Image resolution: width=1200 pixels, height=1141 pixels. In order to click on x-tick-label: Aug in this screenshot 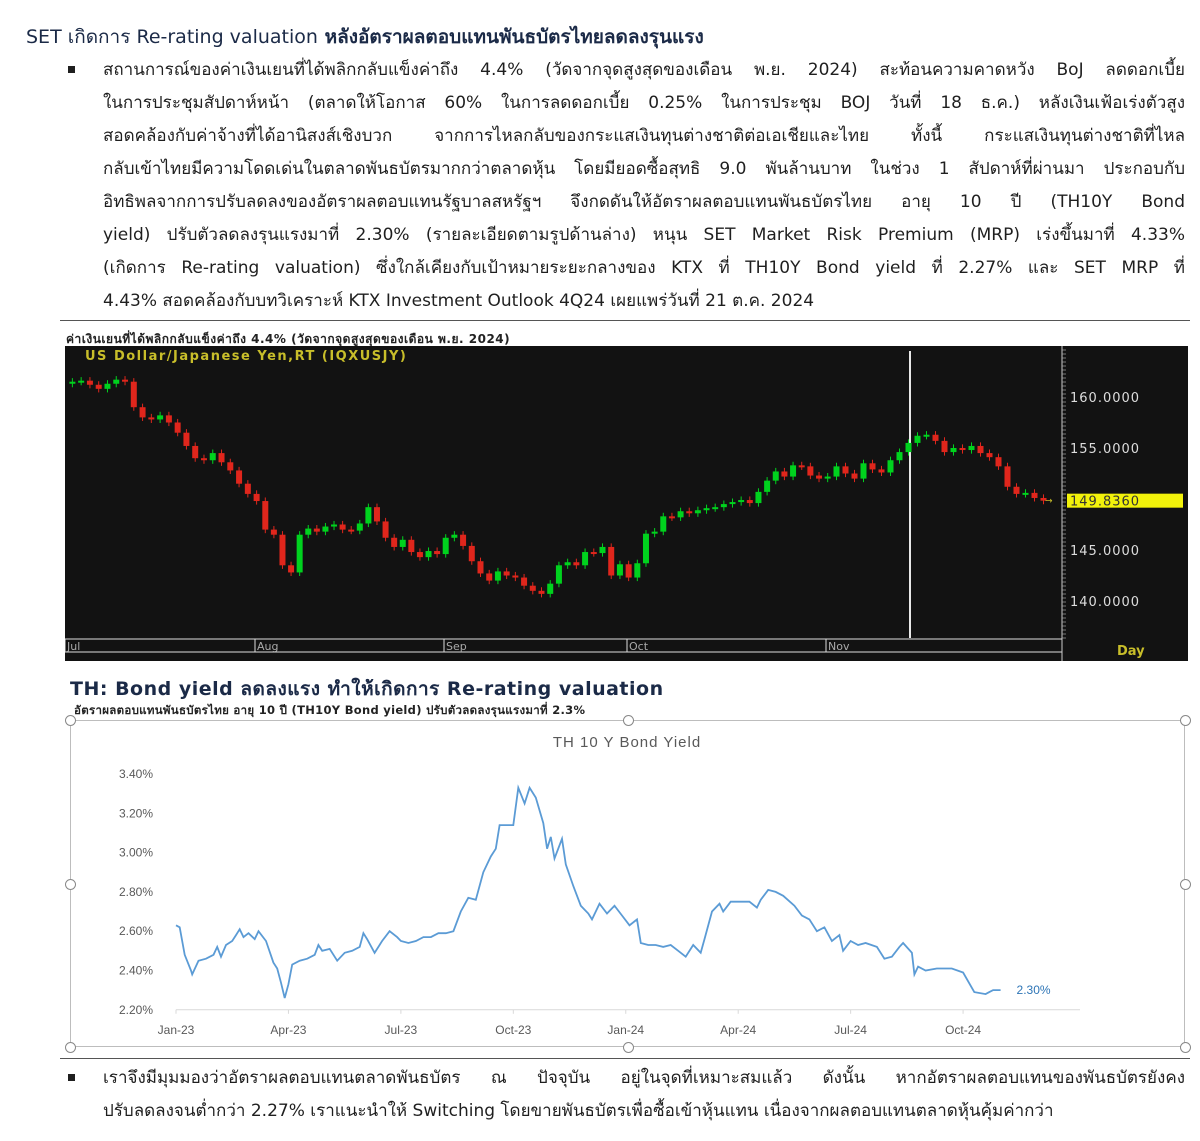, I will do `click(267, 646)`.